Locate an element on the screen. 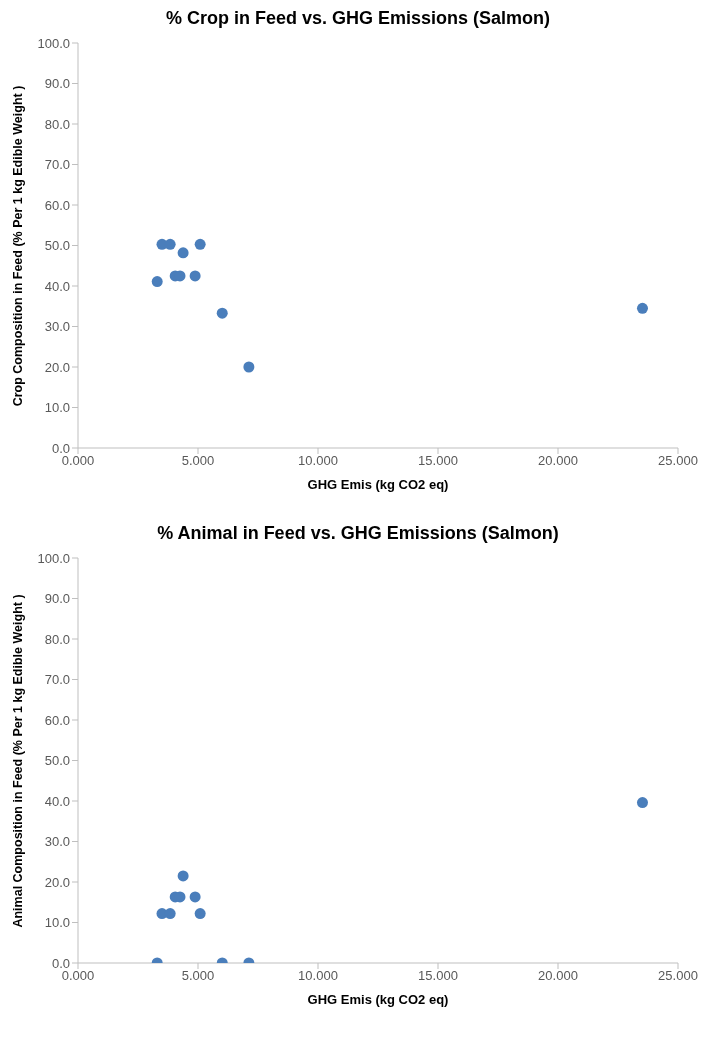 This screenshot has height=1038, width=719. y-axis-title: Animal Composition in Feed (% Per 1 kg Edible Weight ) is located at coordinates (18, 760).